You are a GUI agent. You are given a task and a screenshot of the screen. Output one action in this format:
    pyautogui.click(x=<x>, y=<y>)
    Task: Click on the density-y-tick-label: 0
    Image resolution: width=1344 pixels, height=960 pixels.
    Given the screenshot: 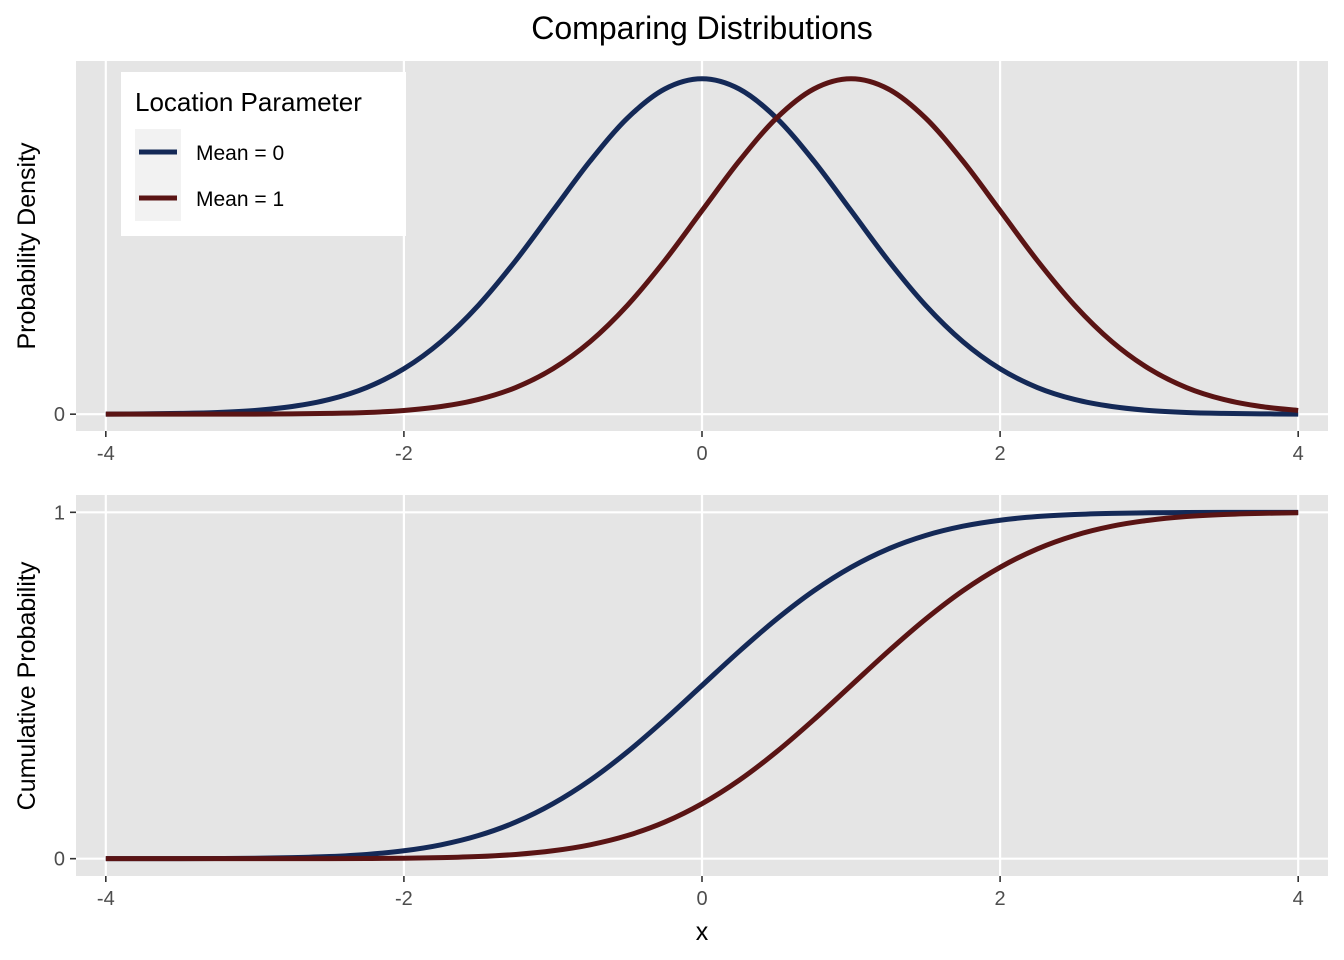 What is the action you would take?
    pyautogui.click(x=59, y=415)
    